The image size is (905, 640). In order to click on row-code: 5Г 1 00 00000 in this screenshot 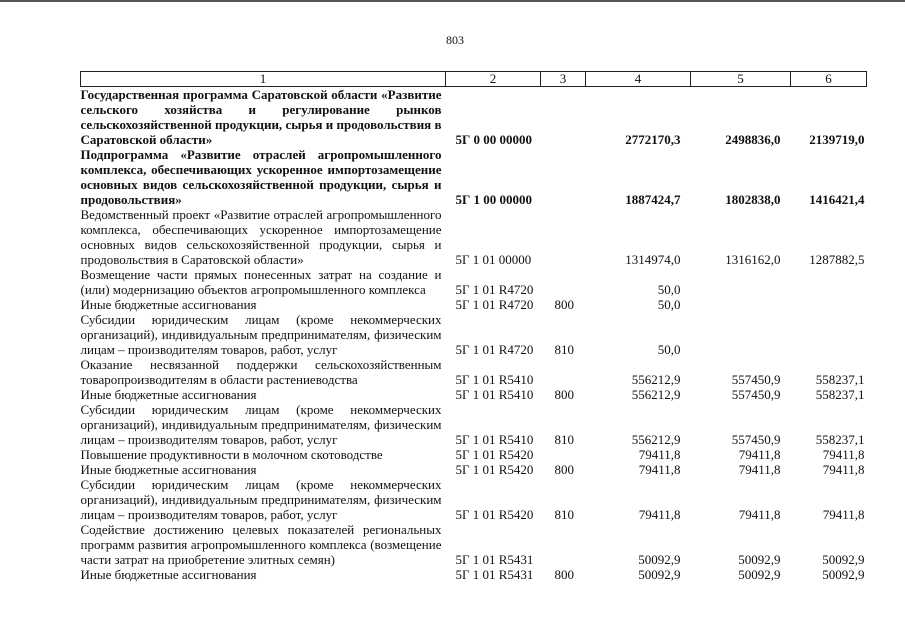, I will do `click(494, 199)`.